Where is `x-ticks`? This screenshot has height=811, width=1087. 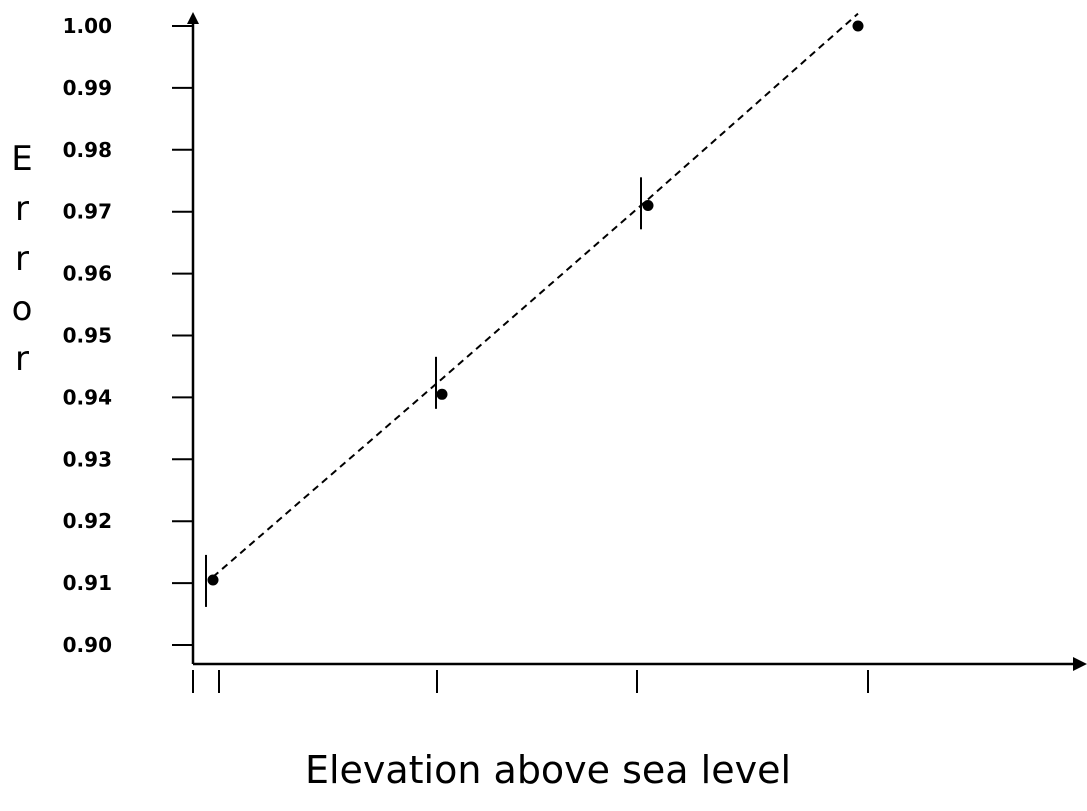 x-ticks is located at coordinates (530, 681).